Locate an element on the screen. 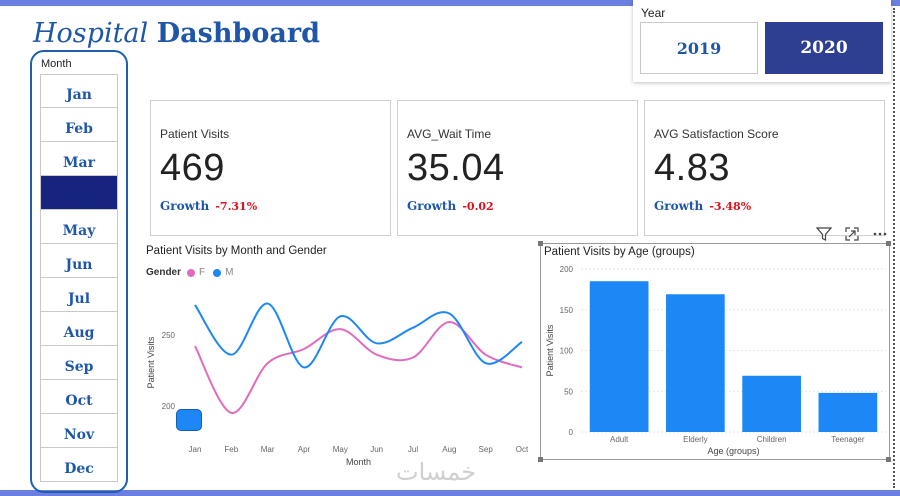 The width and height of the screenshot is (900, 496). kpi-card-avg-wait-time: AVG_Wait Time 35.04 Growth -0.02 is located at coordinates (517, 168).